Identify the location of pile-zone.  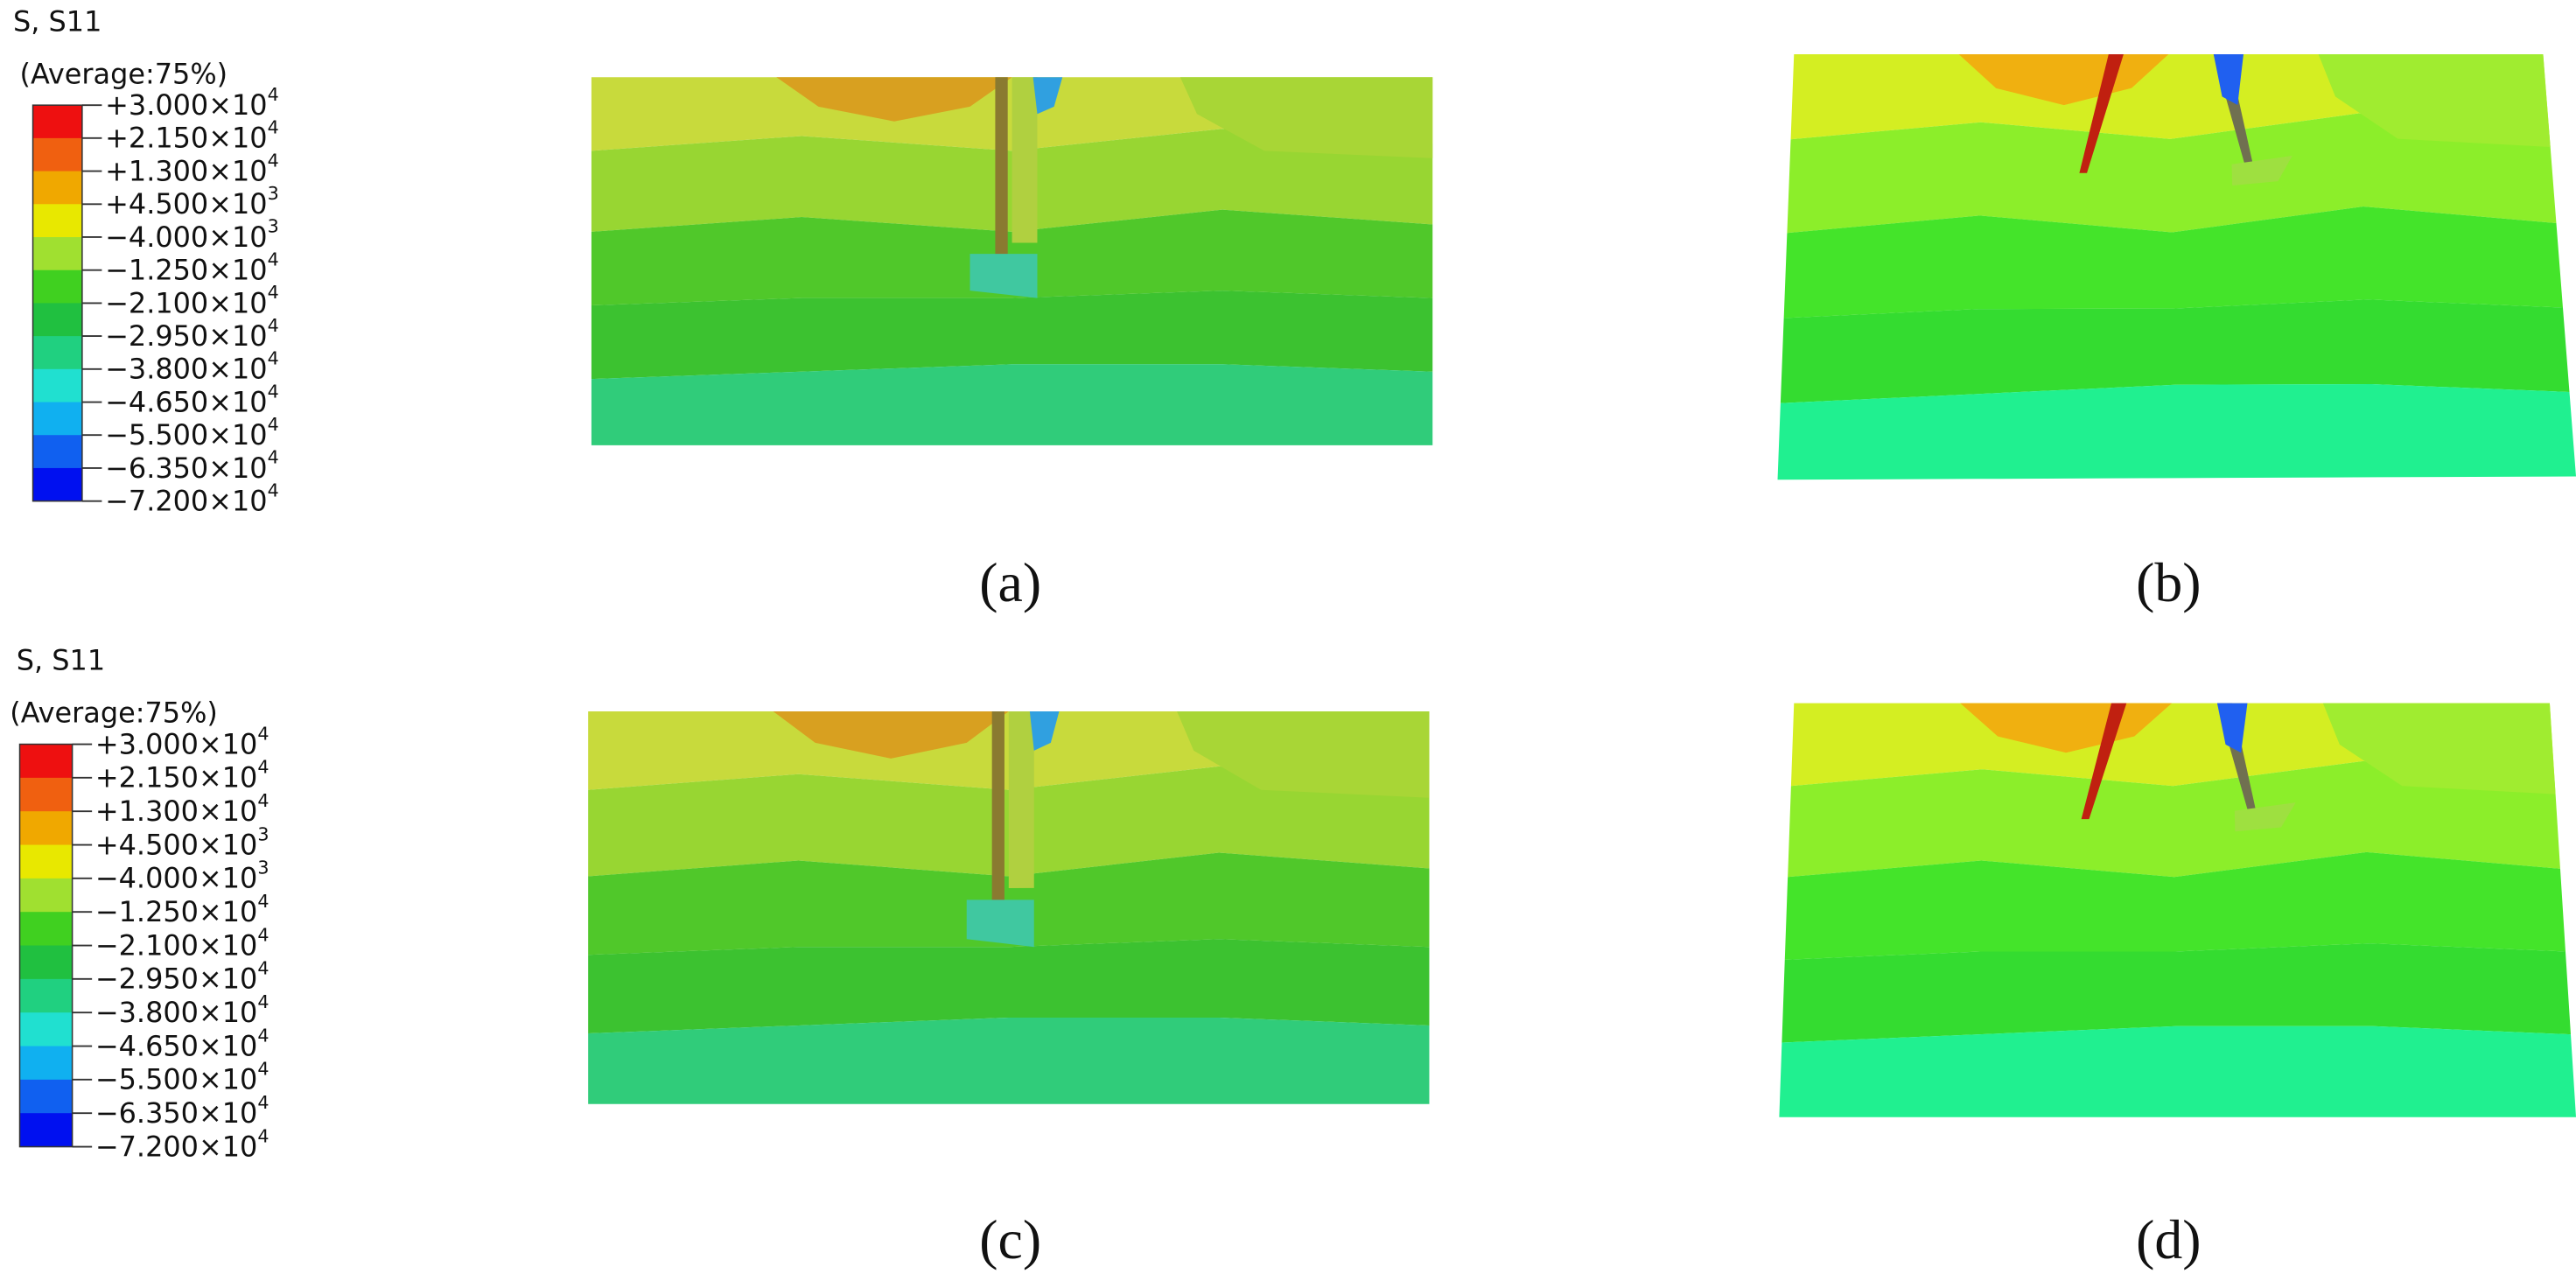
(1021, 799).